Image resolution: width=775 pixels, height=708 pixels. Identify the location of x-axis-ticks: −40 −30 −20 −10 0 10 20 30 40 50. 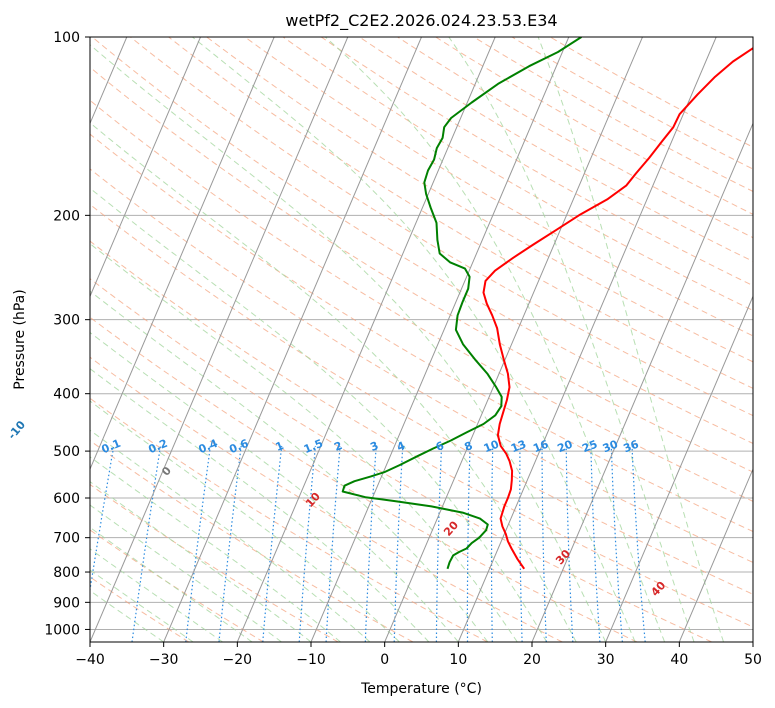
(418, 655).